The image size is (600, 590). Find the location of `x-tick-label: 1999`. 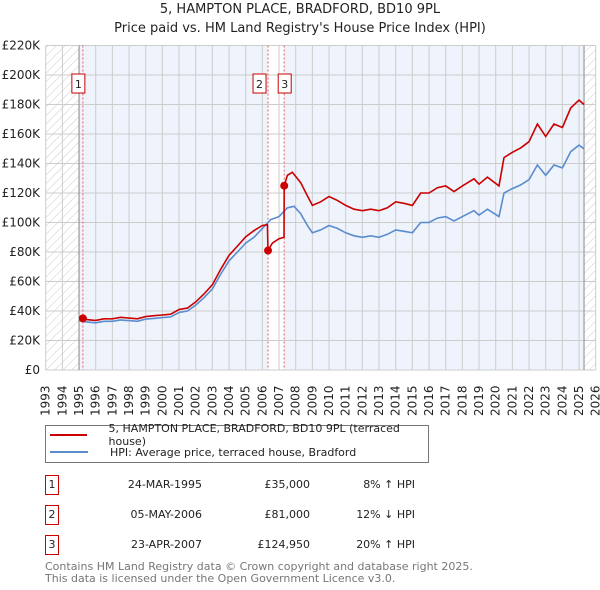

x-tick-label: 1999 is located at coordinates (146, 400).